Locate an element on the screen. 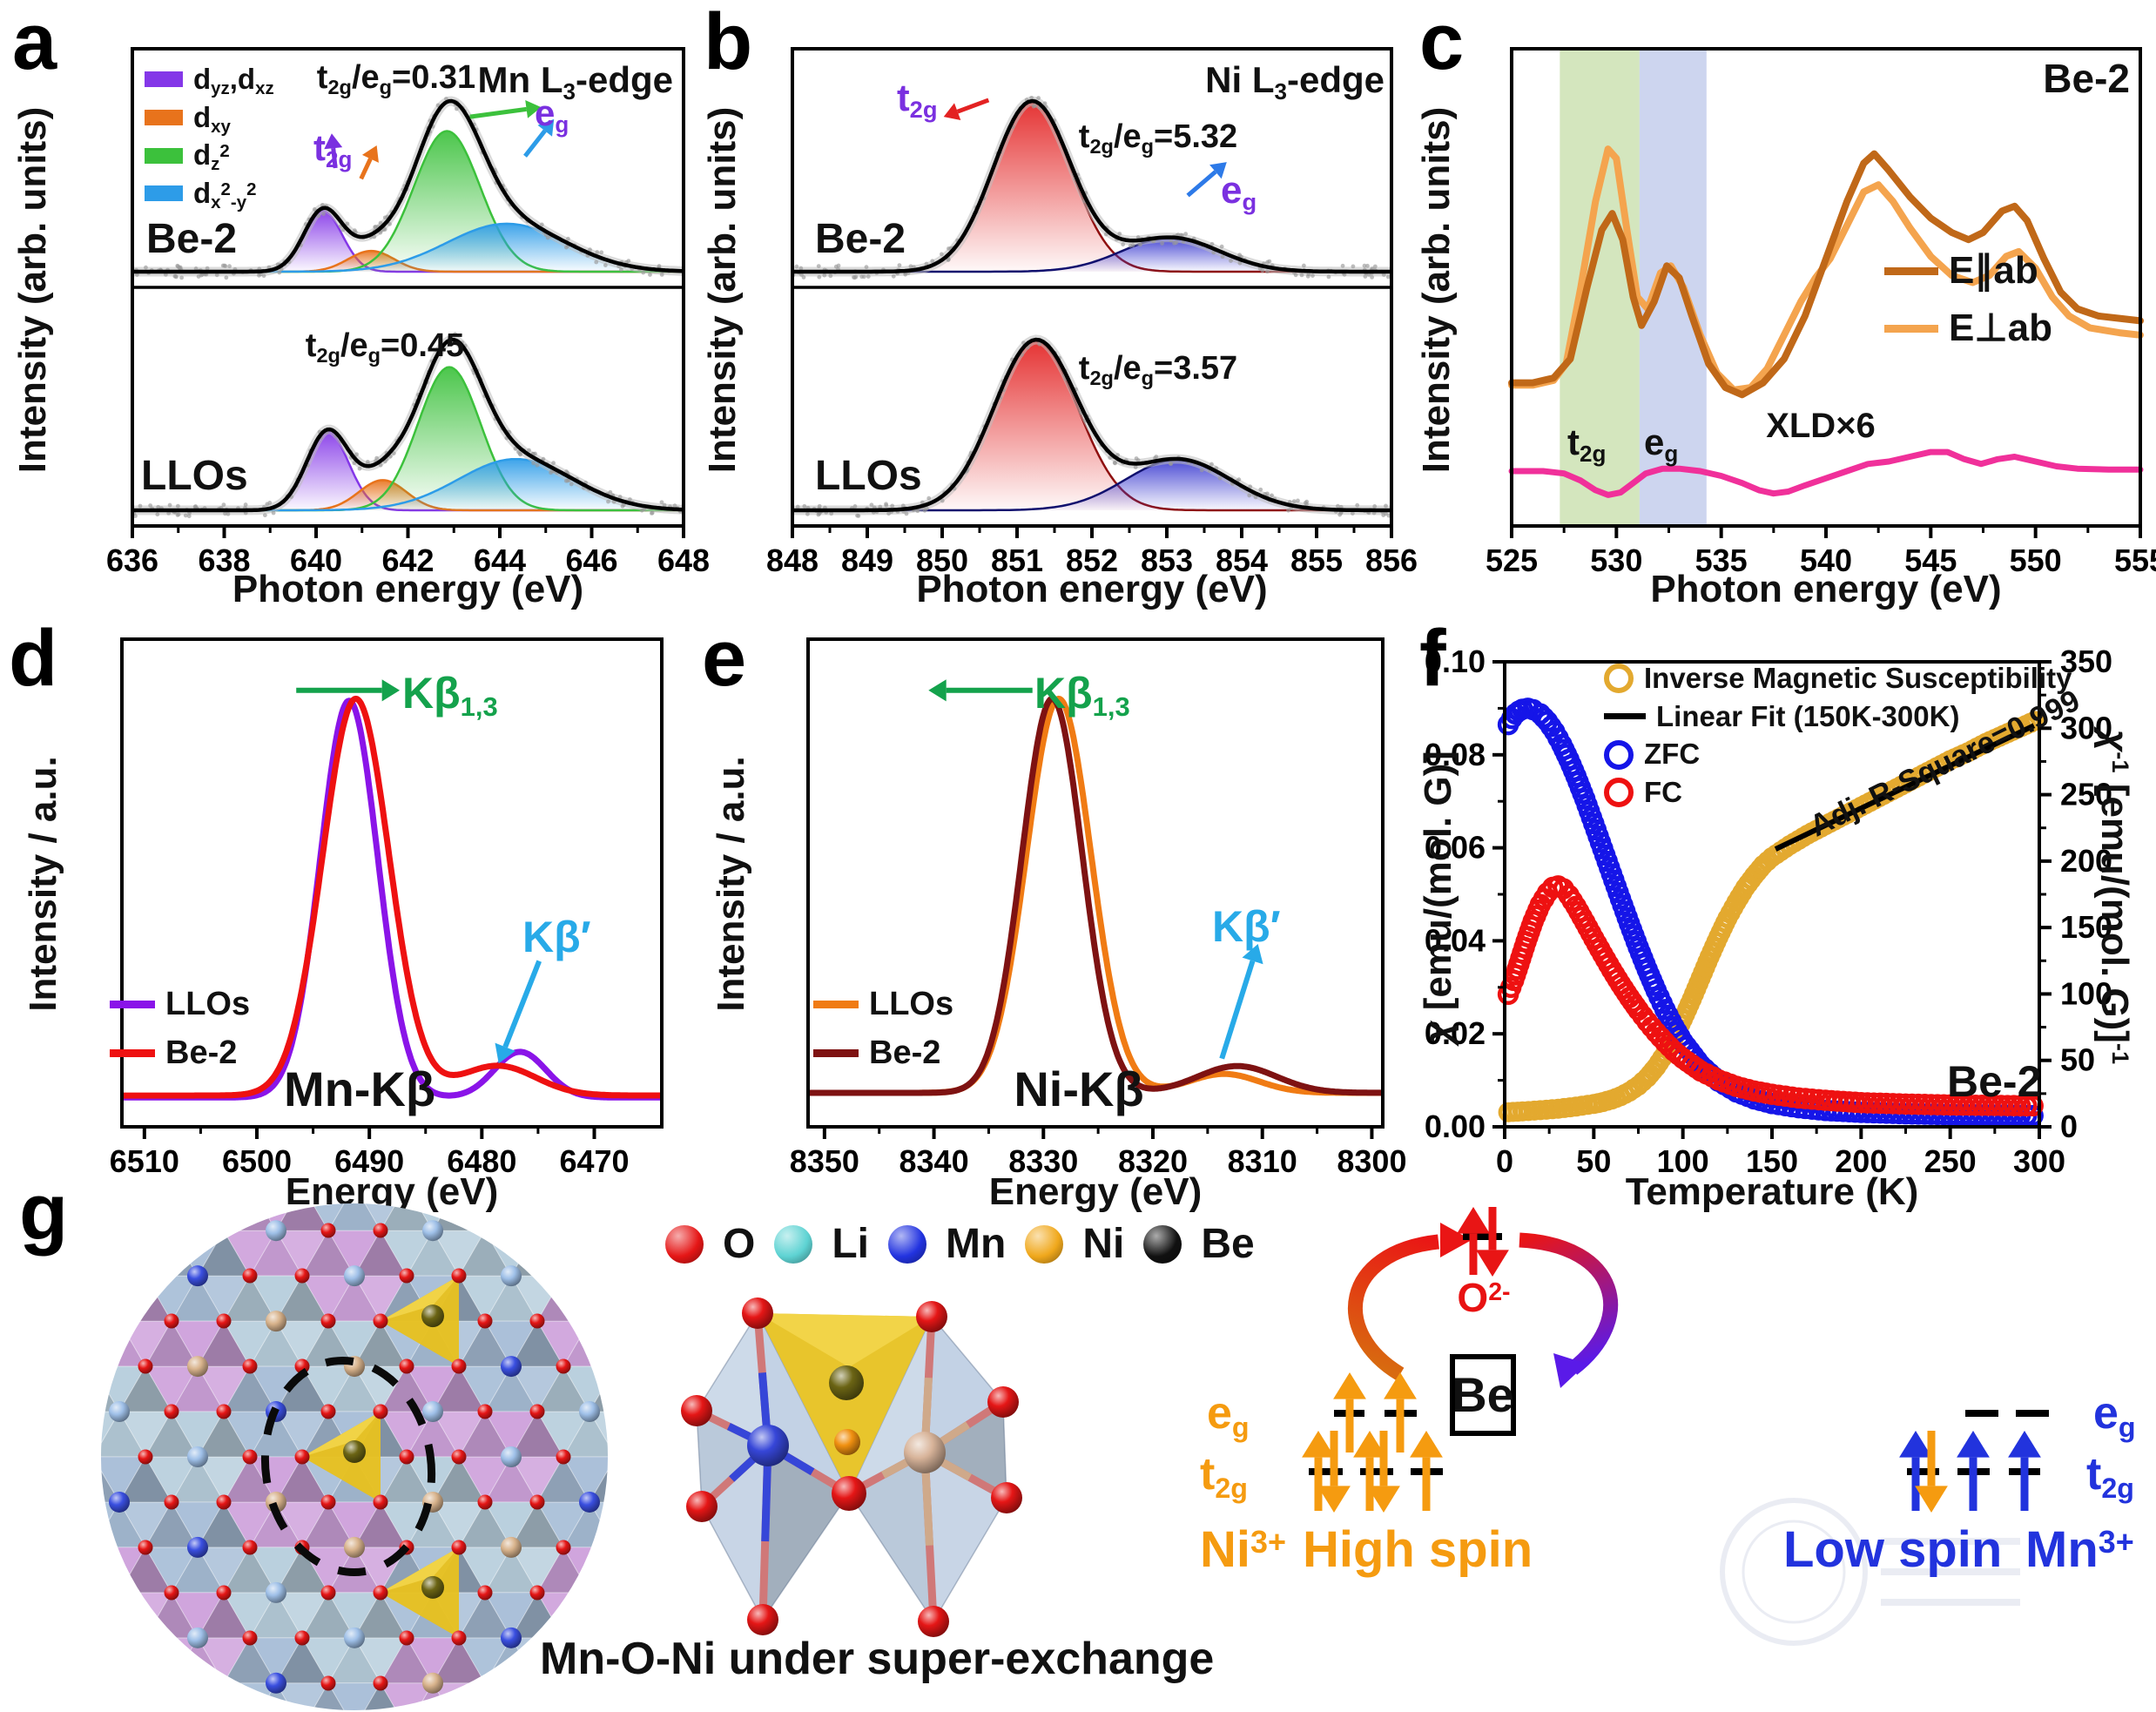 The height and width of the screenshot is (1712, 2156). t2g-level-label-left: t2g is located at coordinates (1224, 1476).